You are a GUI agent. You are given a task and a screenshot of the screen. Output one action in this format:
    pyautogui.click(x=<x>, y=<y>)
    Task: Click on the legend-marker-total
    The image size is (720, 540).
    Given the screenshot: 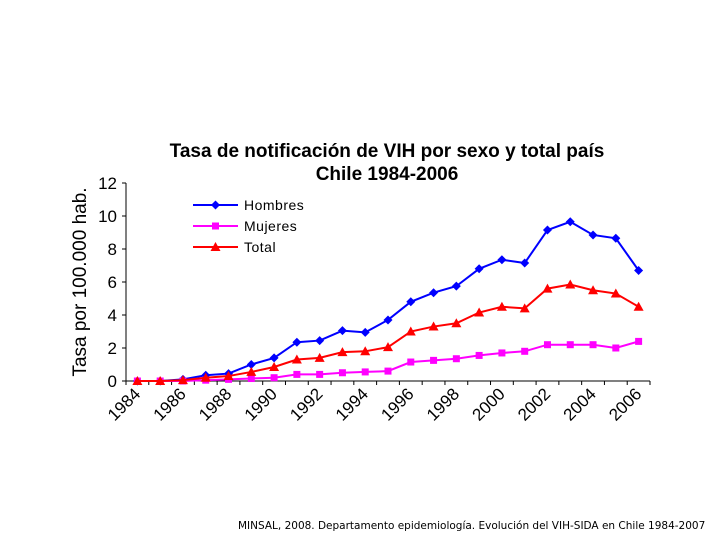 What is the action you would take?
    pyautogui.click(x=215, y=246)
    